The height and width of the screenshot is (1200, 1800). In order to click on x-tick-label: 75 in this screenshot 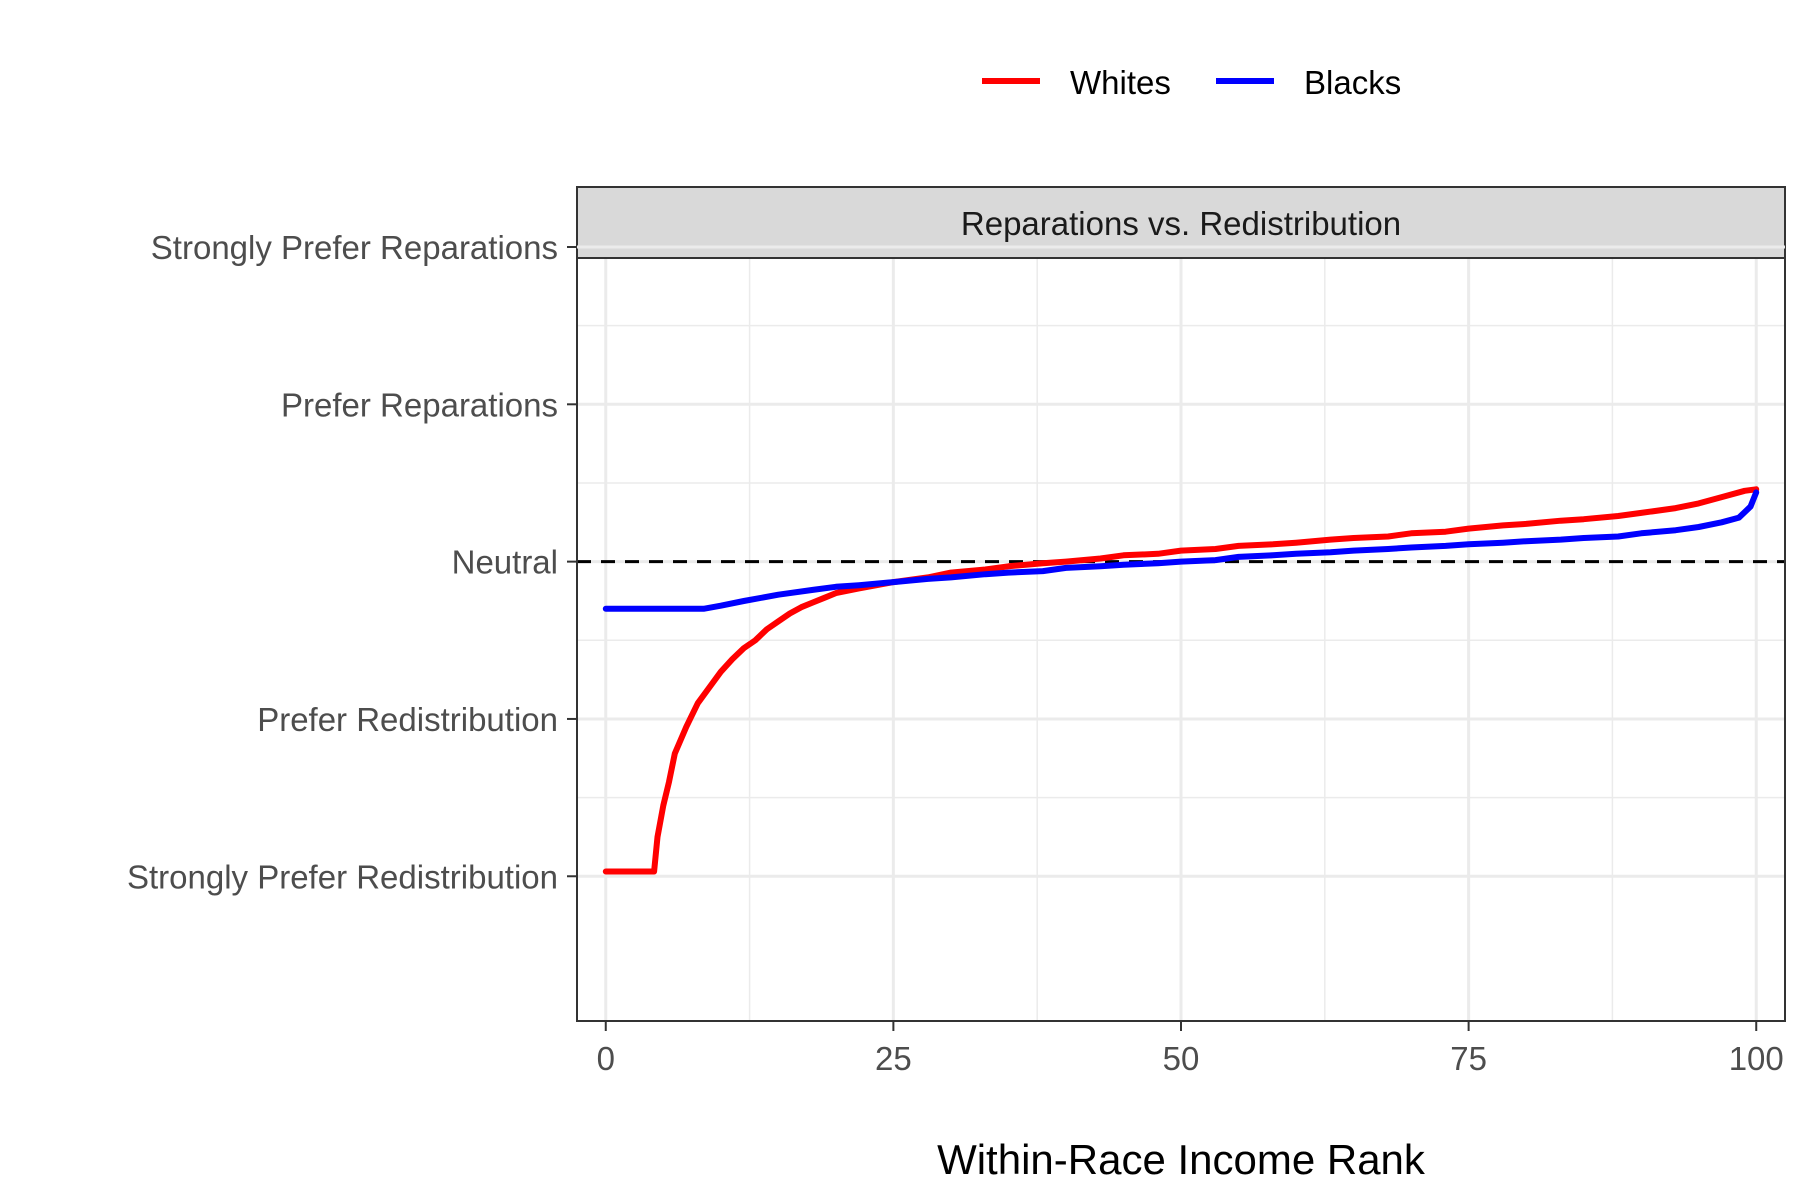, I will do `click(1468, 1058)`.